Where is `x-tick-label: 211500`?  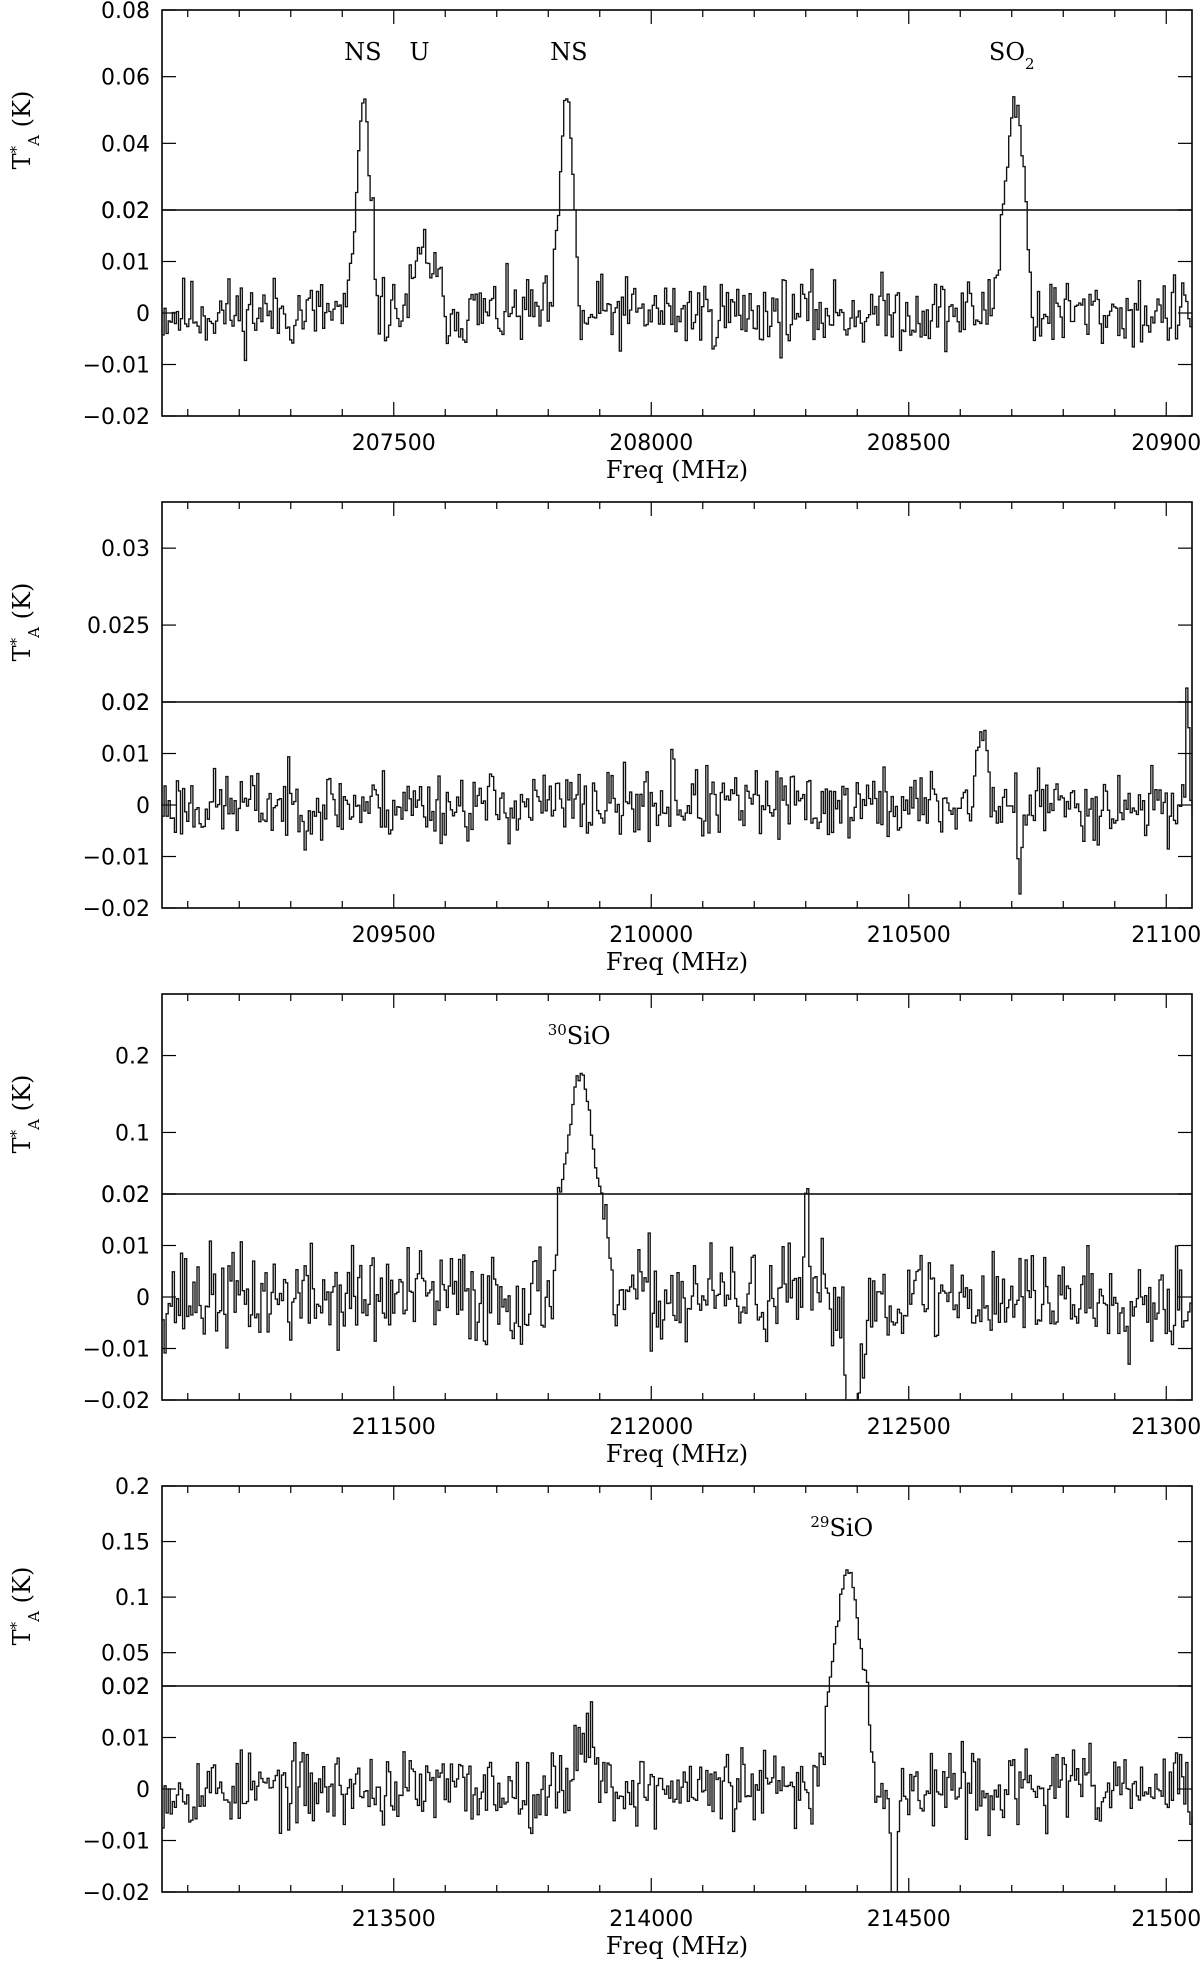 x-tick-label: 211500 is located at coordinates (394, 1427).